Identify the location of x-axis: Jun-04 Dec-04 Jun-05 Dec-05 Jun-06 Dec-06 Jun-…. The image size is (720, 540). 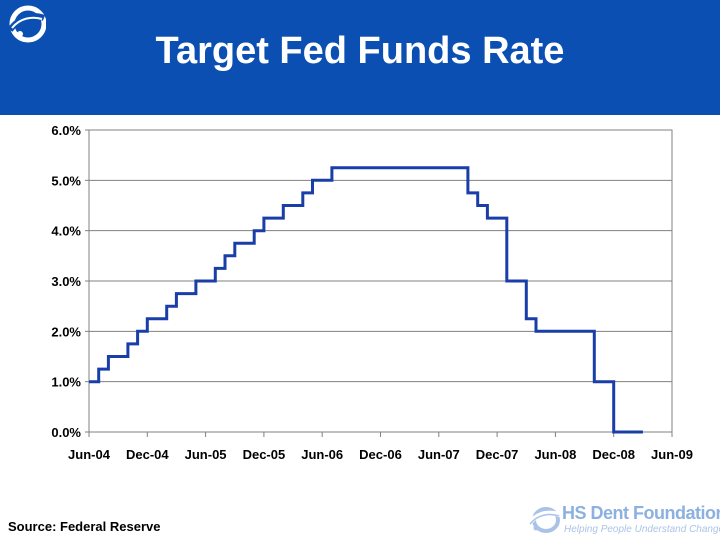
(380, 447).